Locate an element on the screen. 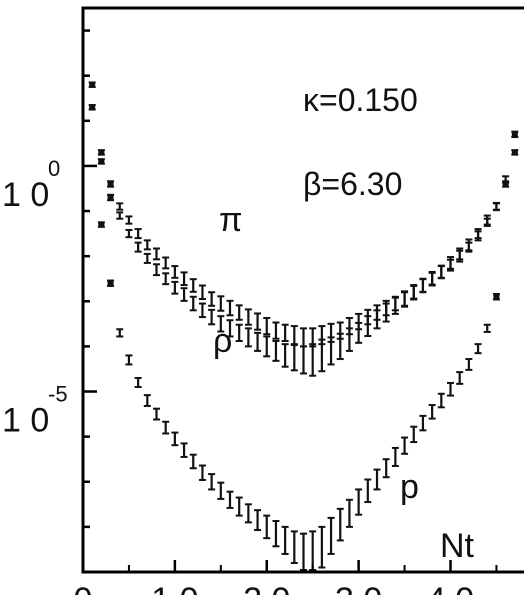 This screenshot has width=524, height=595. annotation-kappa: κ=0.150 is located at coordinates (360, 100).